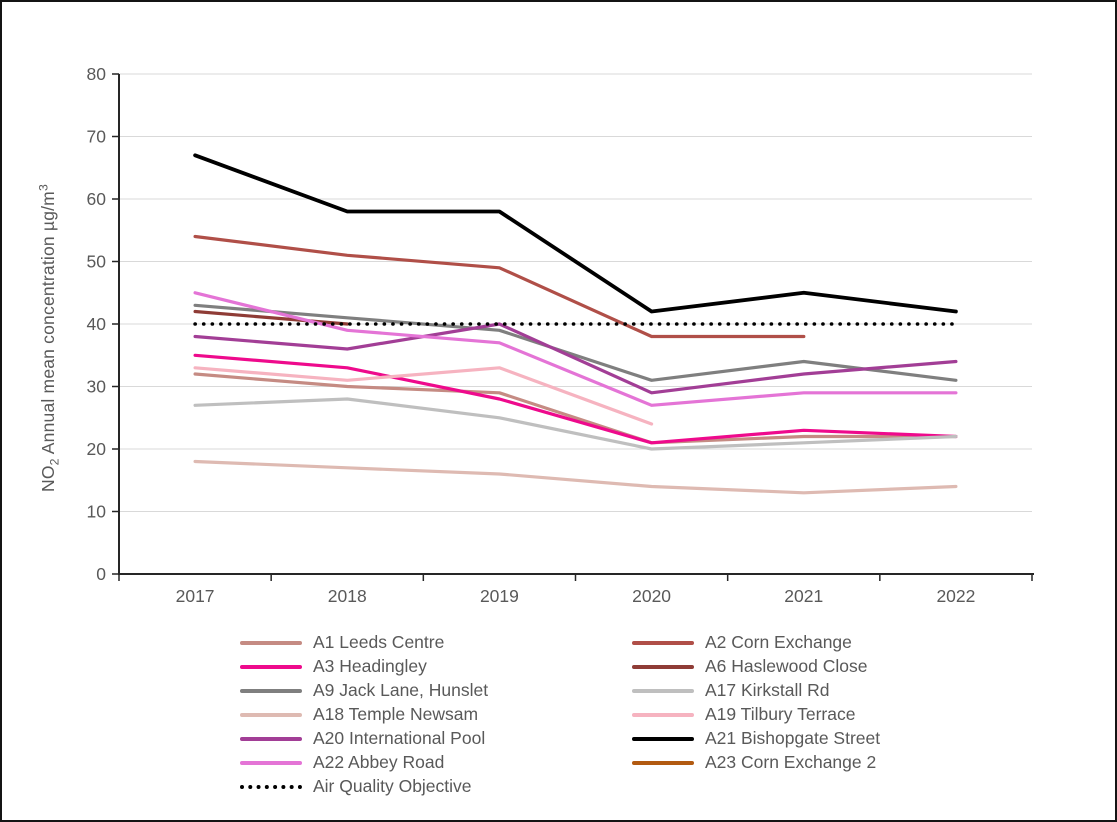  Describe the element at coordinates (97, 387) in the screenshot. I see `y-tick-label: 30` at that location.